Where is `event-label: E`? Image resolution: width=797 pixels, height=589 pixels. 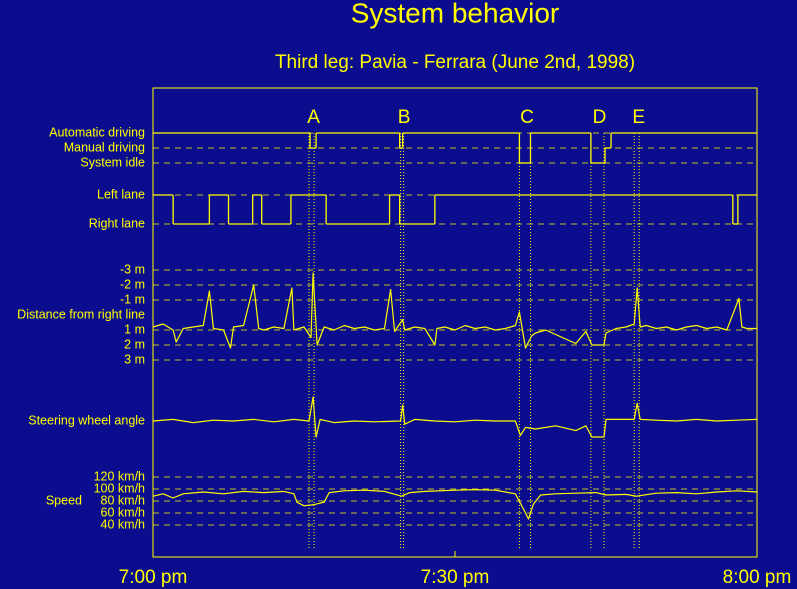
event-label: E is located at coordinates (638, 117).